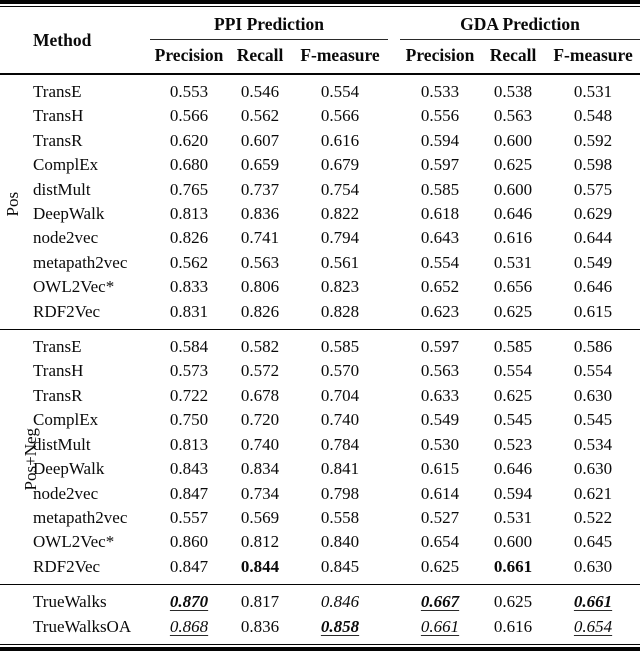 The image size is (640, 651). I want to click on group-header-row: Method PPI Prediction GDA Prediction, so click(320, 28).